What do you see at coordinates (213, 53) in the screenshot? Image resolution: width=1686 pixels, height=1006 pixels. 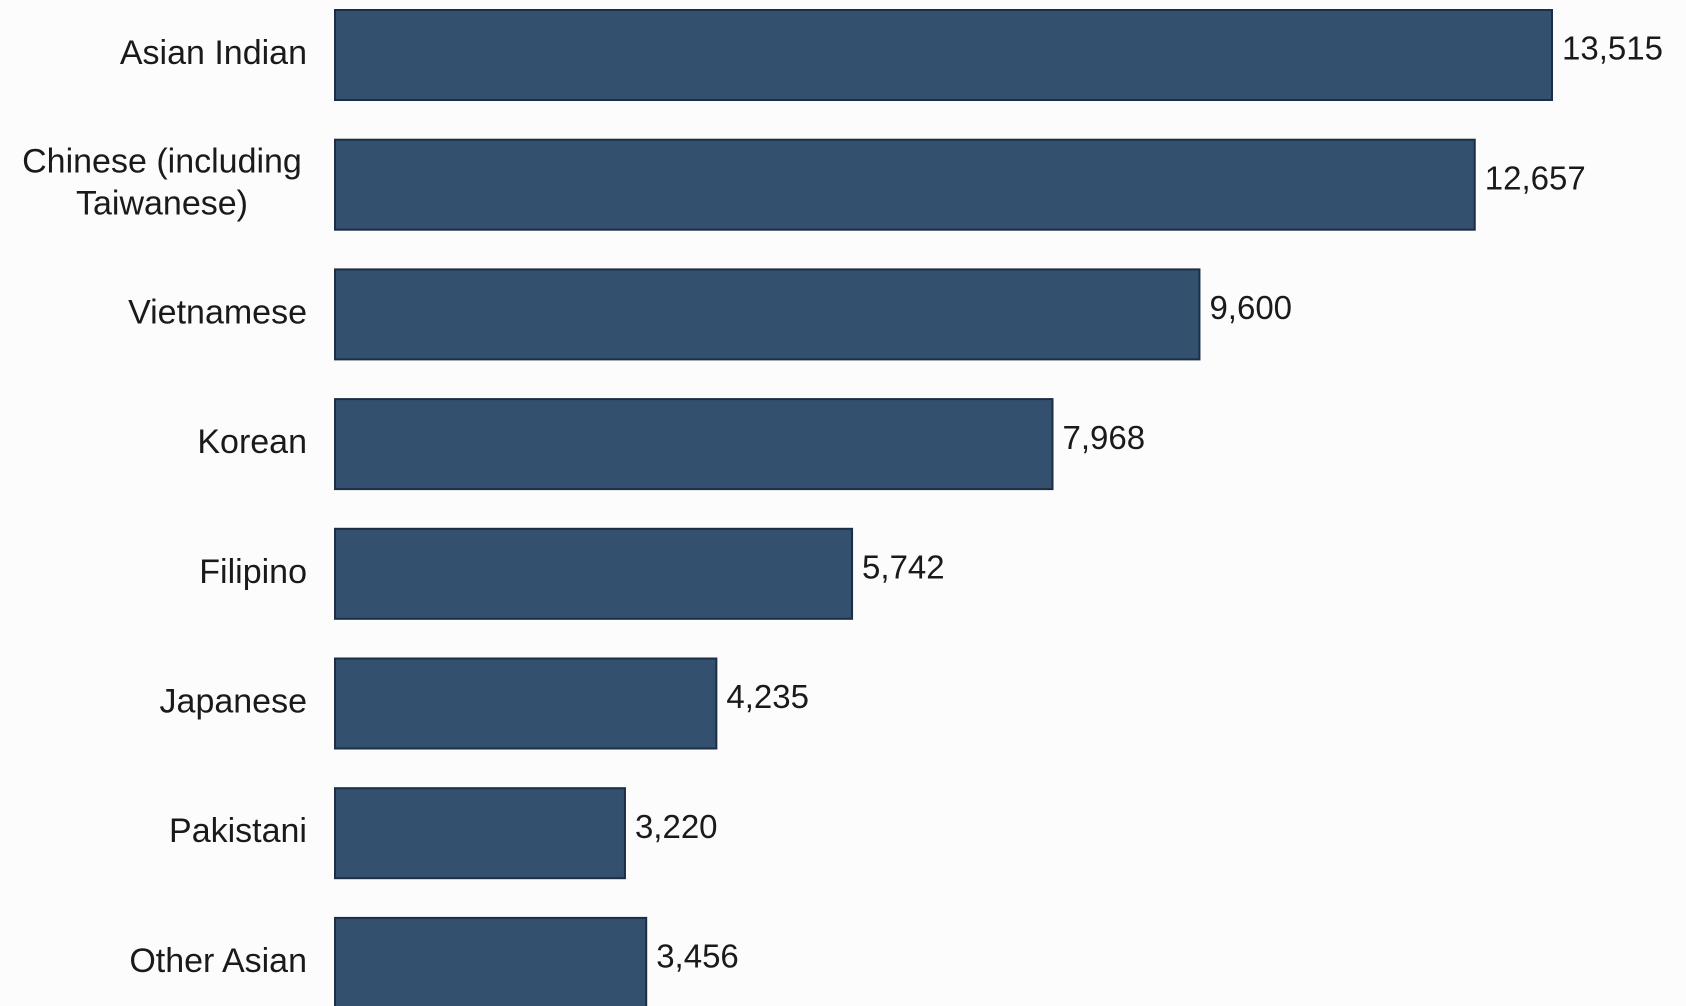 I see `category-label: Asian Indian` at bounding box center [213, 53].